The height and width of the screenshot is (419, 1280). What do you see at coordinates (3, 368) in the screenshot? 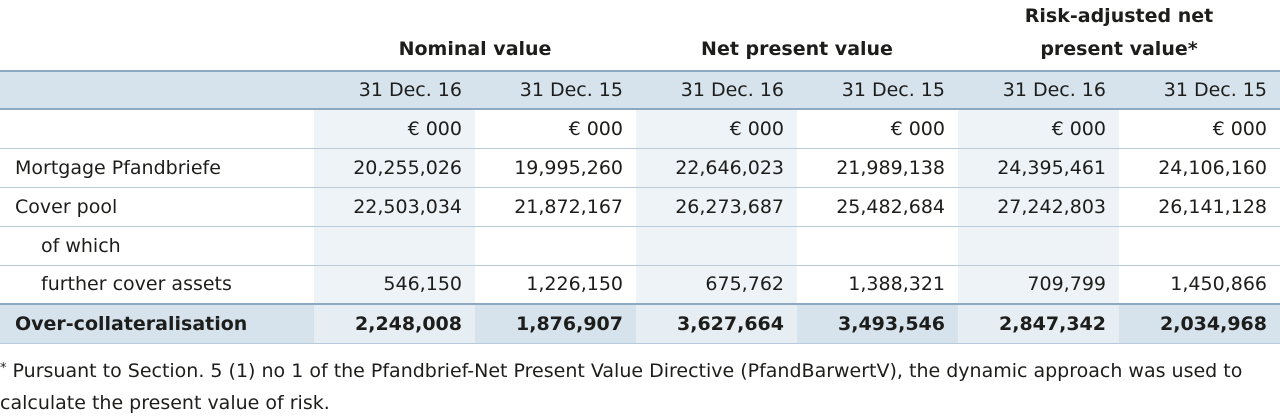
I see `footnote-marker: *` at bounding box center [3, 368].